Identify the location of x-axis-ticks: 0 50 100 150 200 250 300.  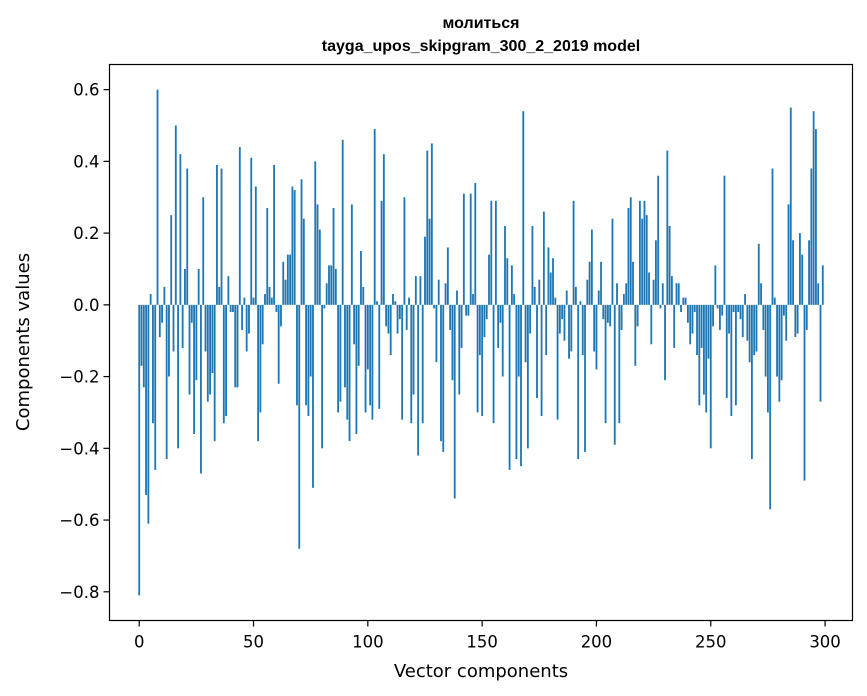
(487, 636).